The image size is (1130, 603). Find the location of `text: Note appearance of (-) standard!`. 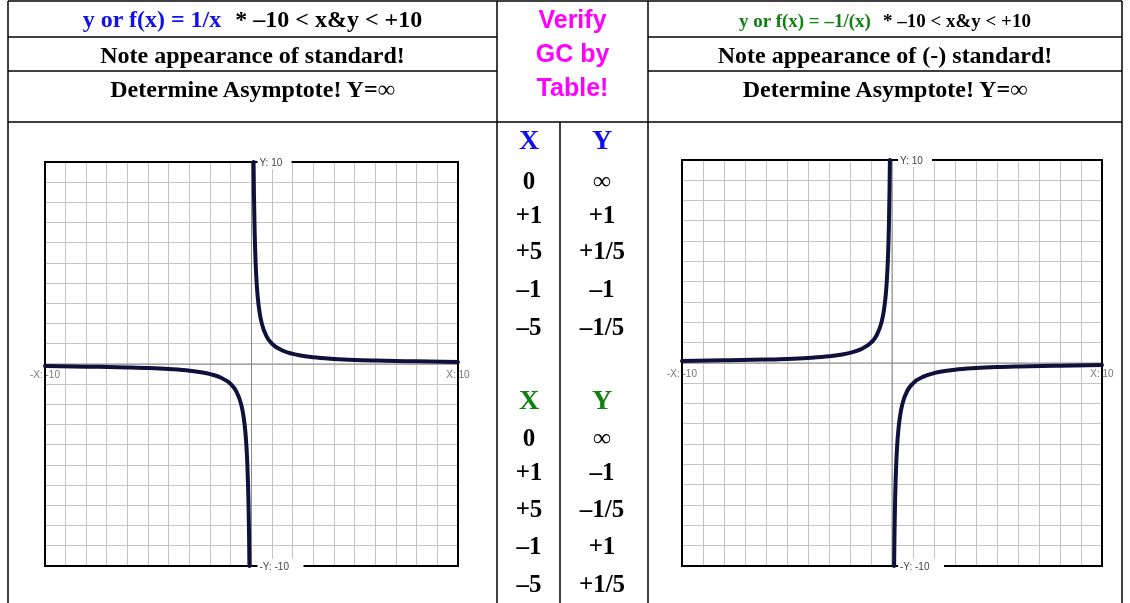

text: Note appearance of (-) standard! is located at coordinates (885, 55).